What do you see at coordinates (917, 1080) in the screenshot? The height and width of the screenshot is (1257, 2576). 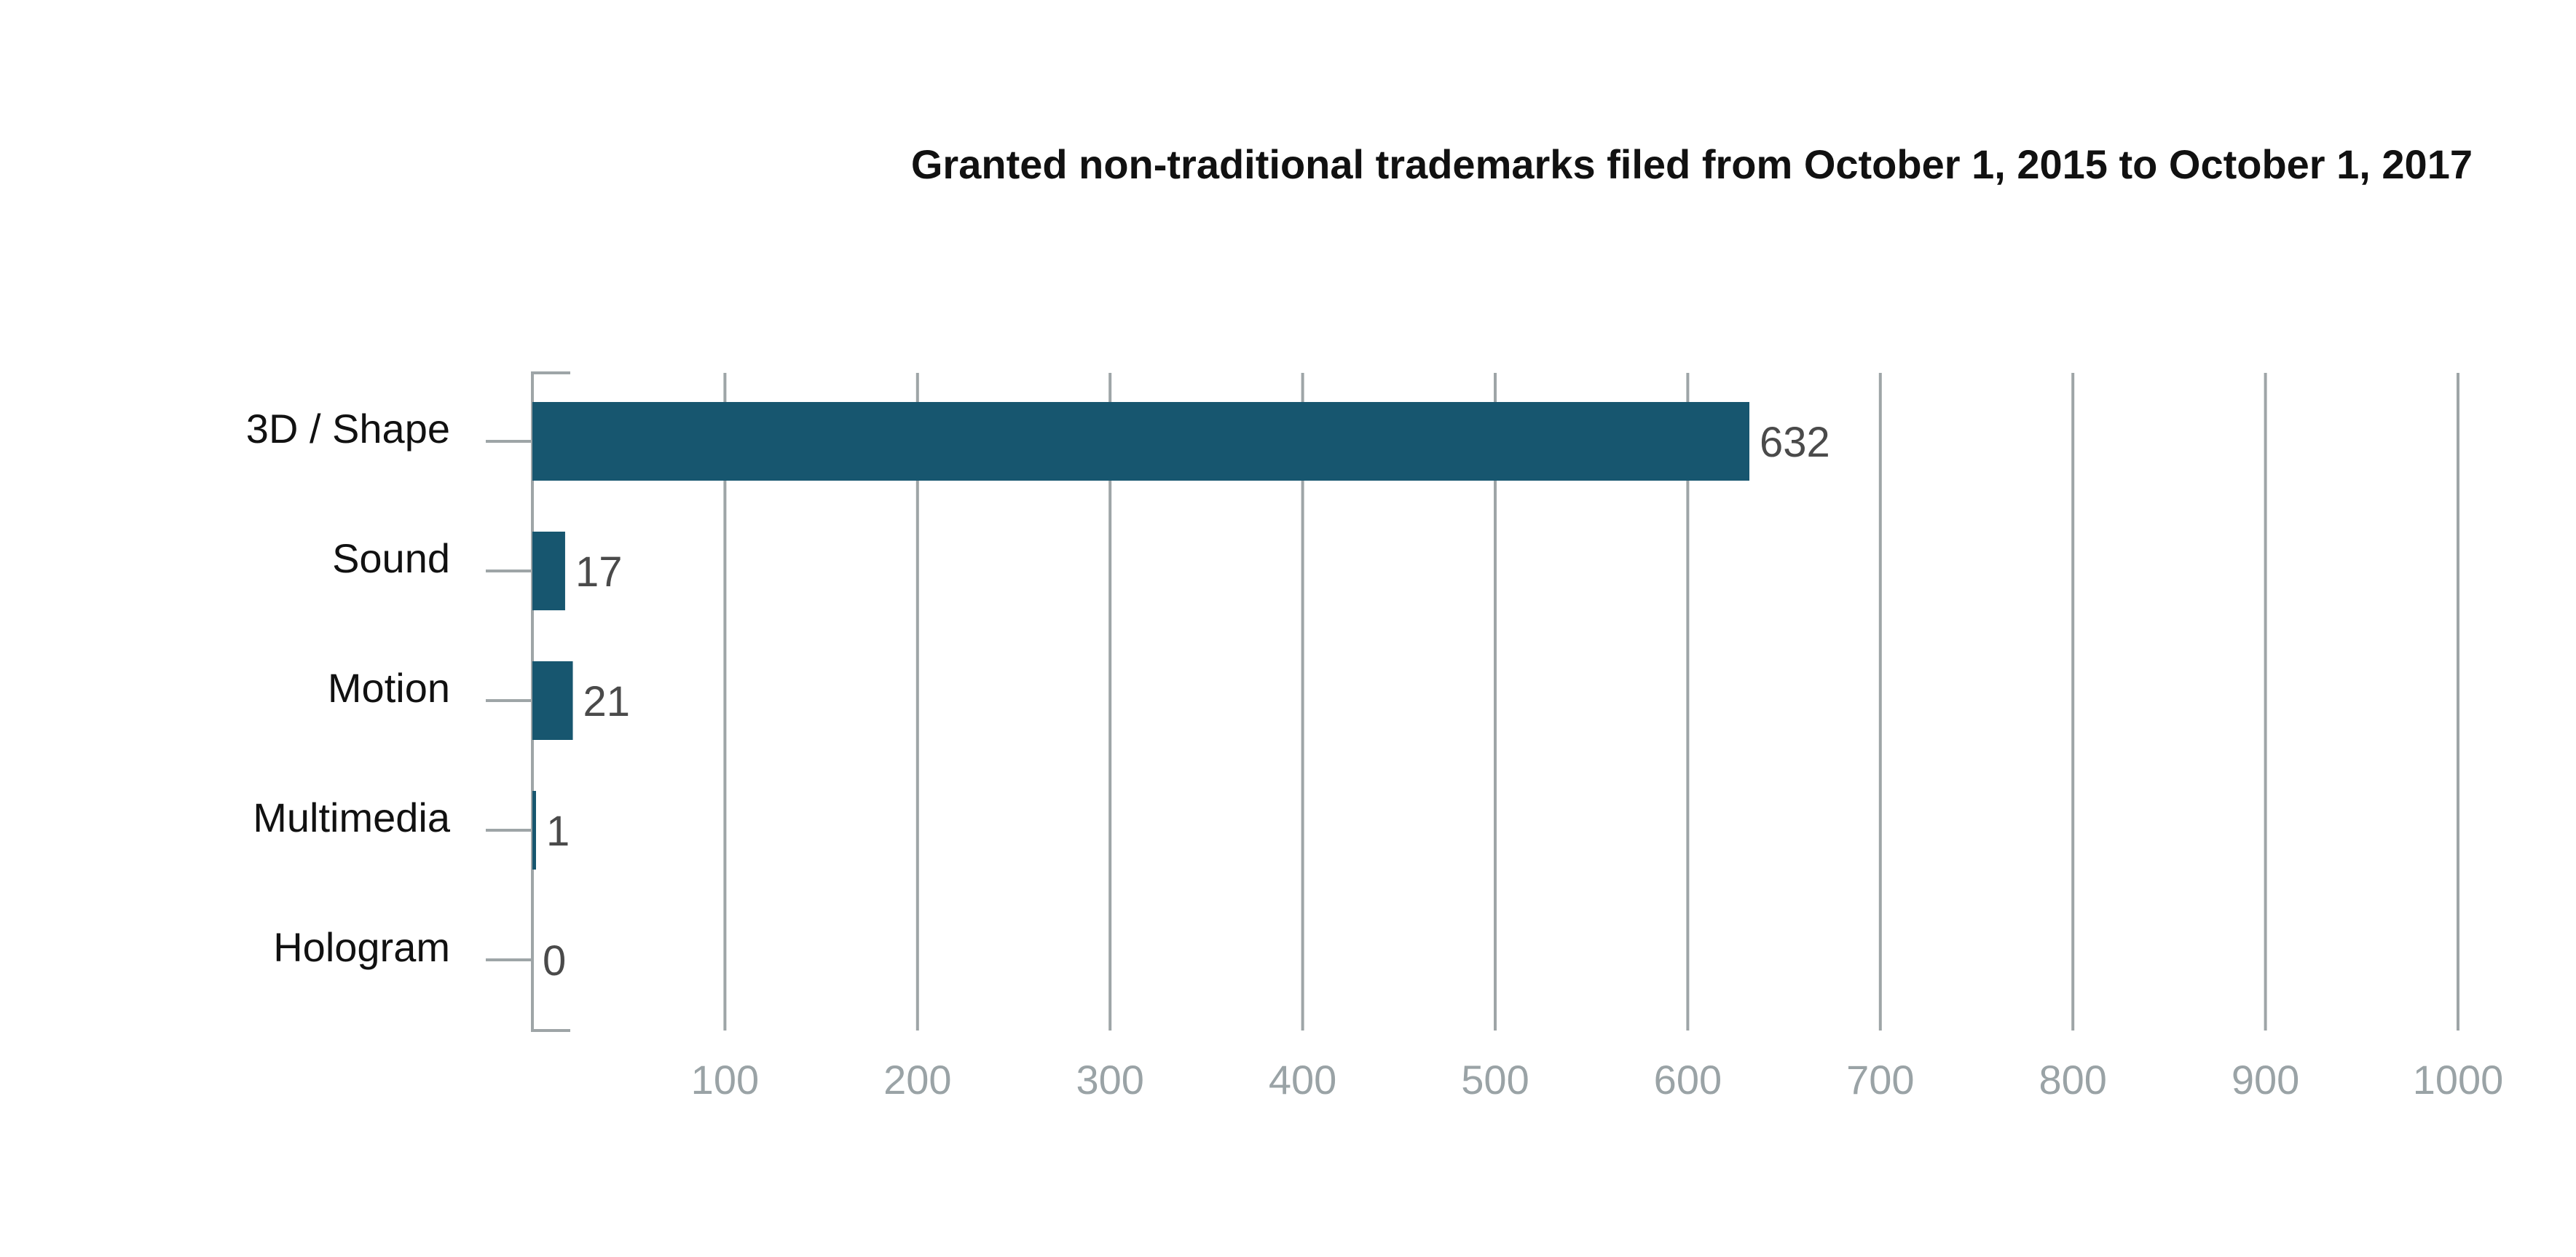 I see `x-tick-label-200: 200` at bounding box center [917, 1080].